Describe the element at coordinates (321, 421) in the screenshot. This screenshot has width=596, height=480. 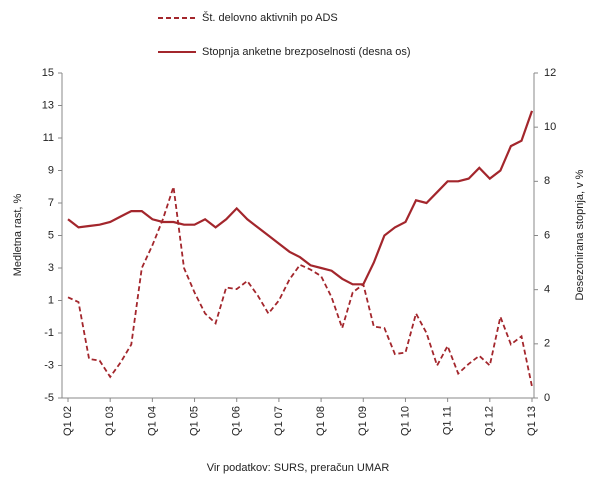
I see `x-tick-label: Q1 08` at that location.